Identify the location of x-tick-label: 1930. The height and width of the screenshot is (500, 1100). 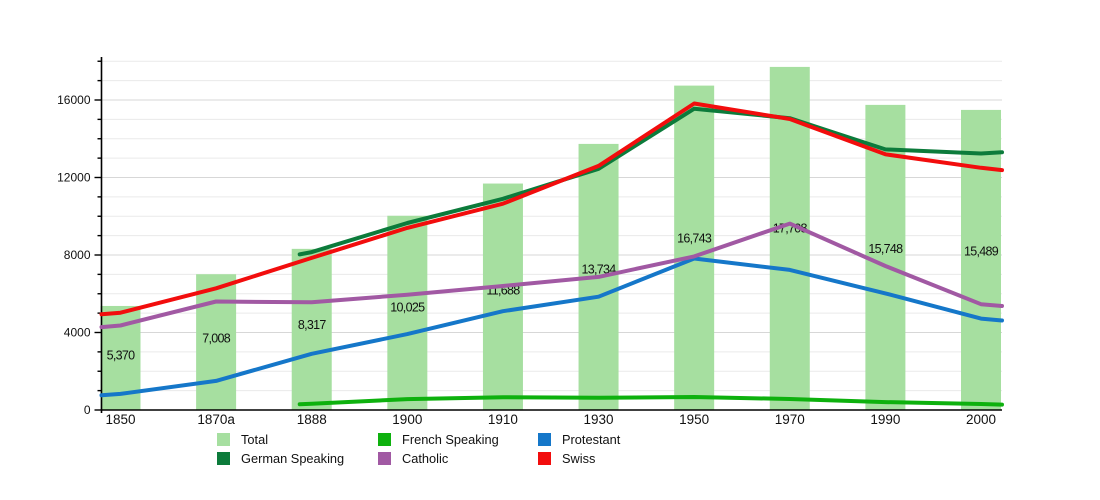
(599, 419).